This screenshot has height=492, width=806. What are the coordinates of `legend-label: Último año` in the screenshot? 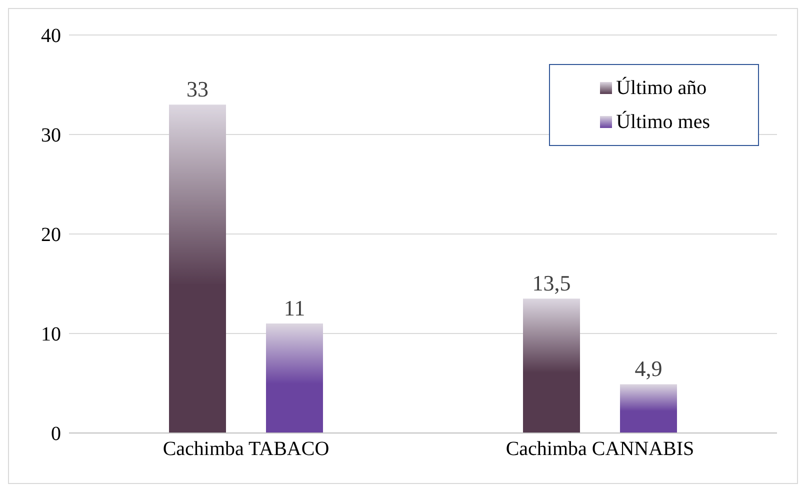 It's located at (661, 88).